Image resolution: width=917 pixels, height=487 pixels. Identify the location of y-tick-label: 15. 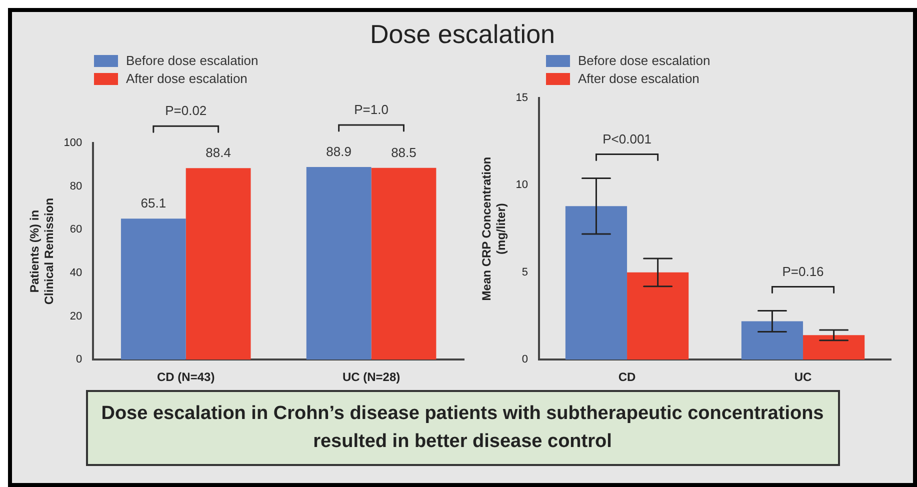
(522, 98).